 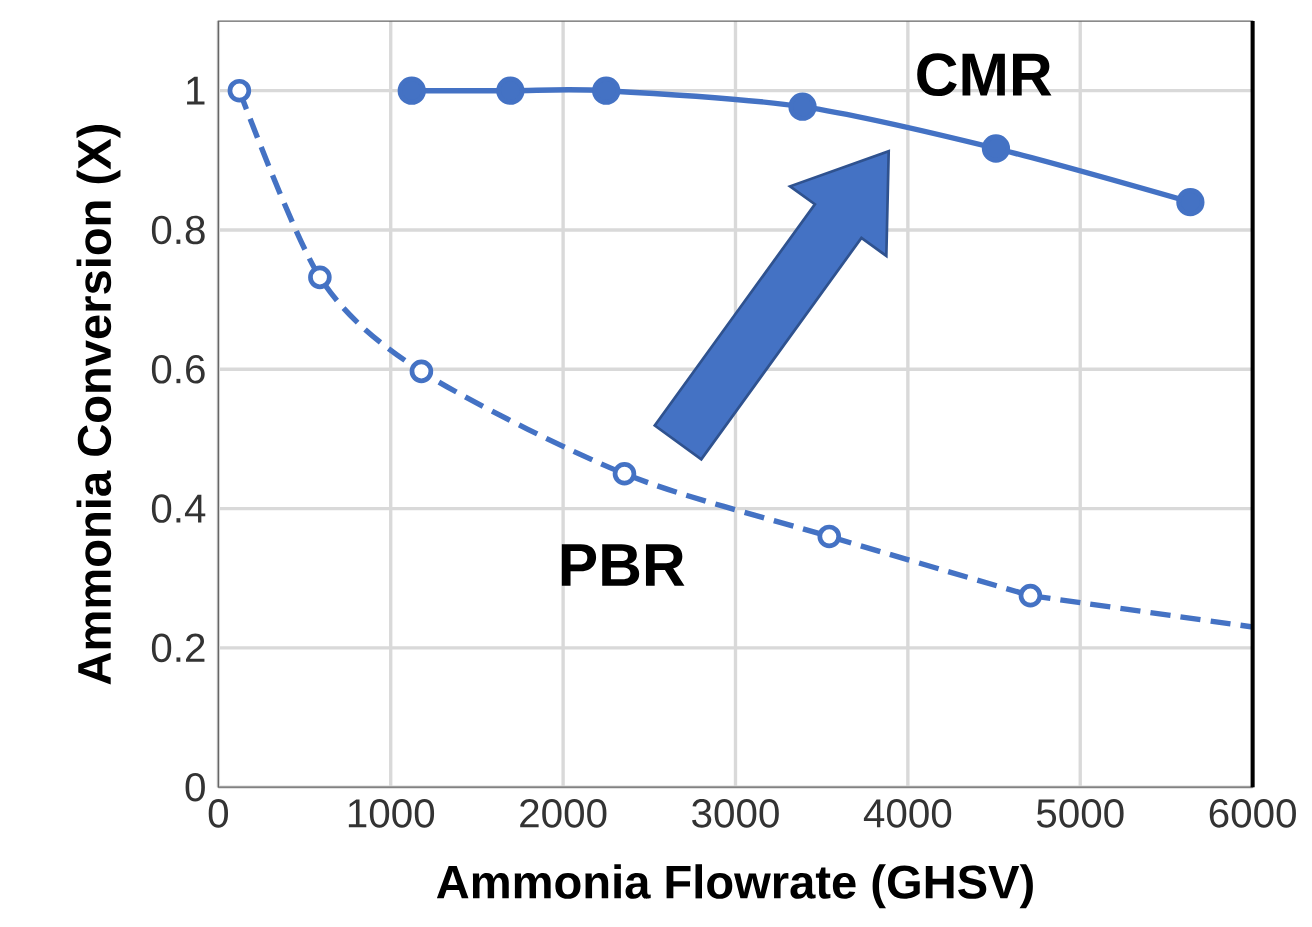 What do you see at coordinates (195, 787) in the screenshot?
I see `y-tick-label: 0` at bounding box center [195, 787].